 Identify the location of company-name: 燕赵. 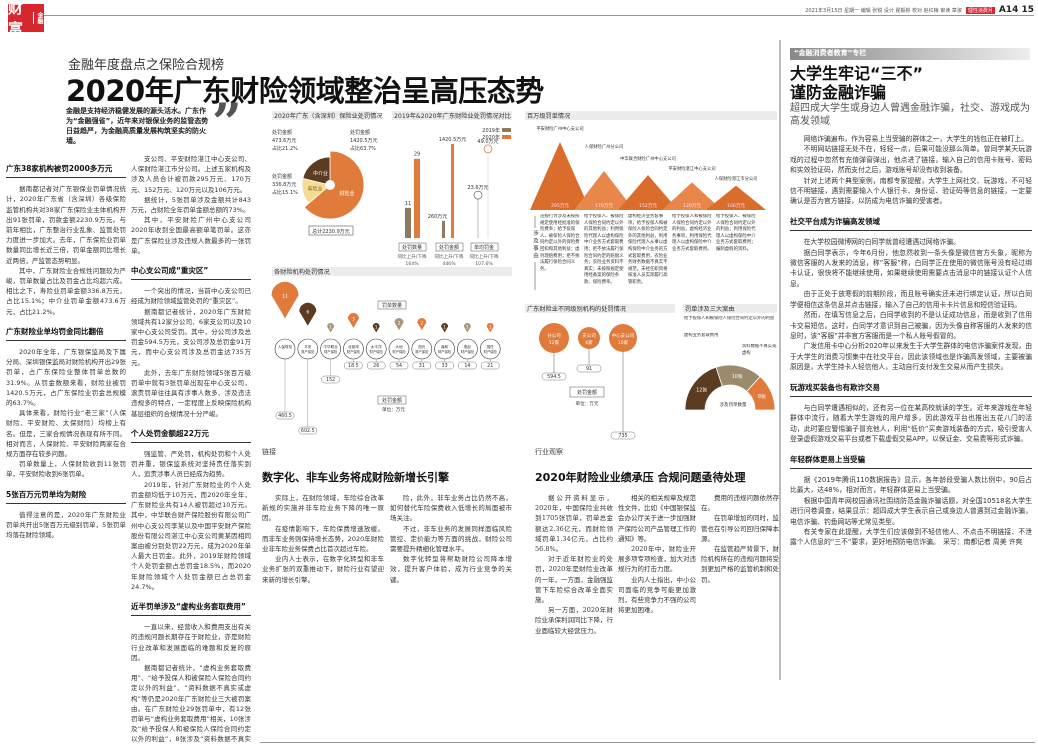
(468, 346).